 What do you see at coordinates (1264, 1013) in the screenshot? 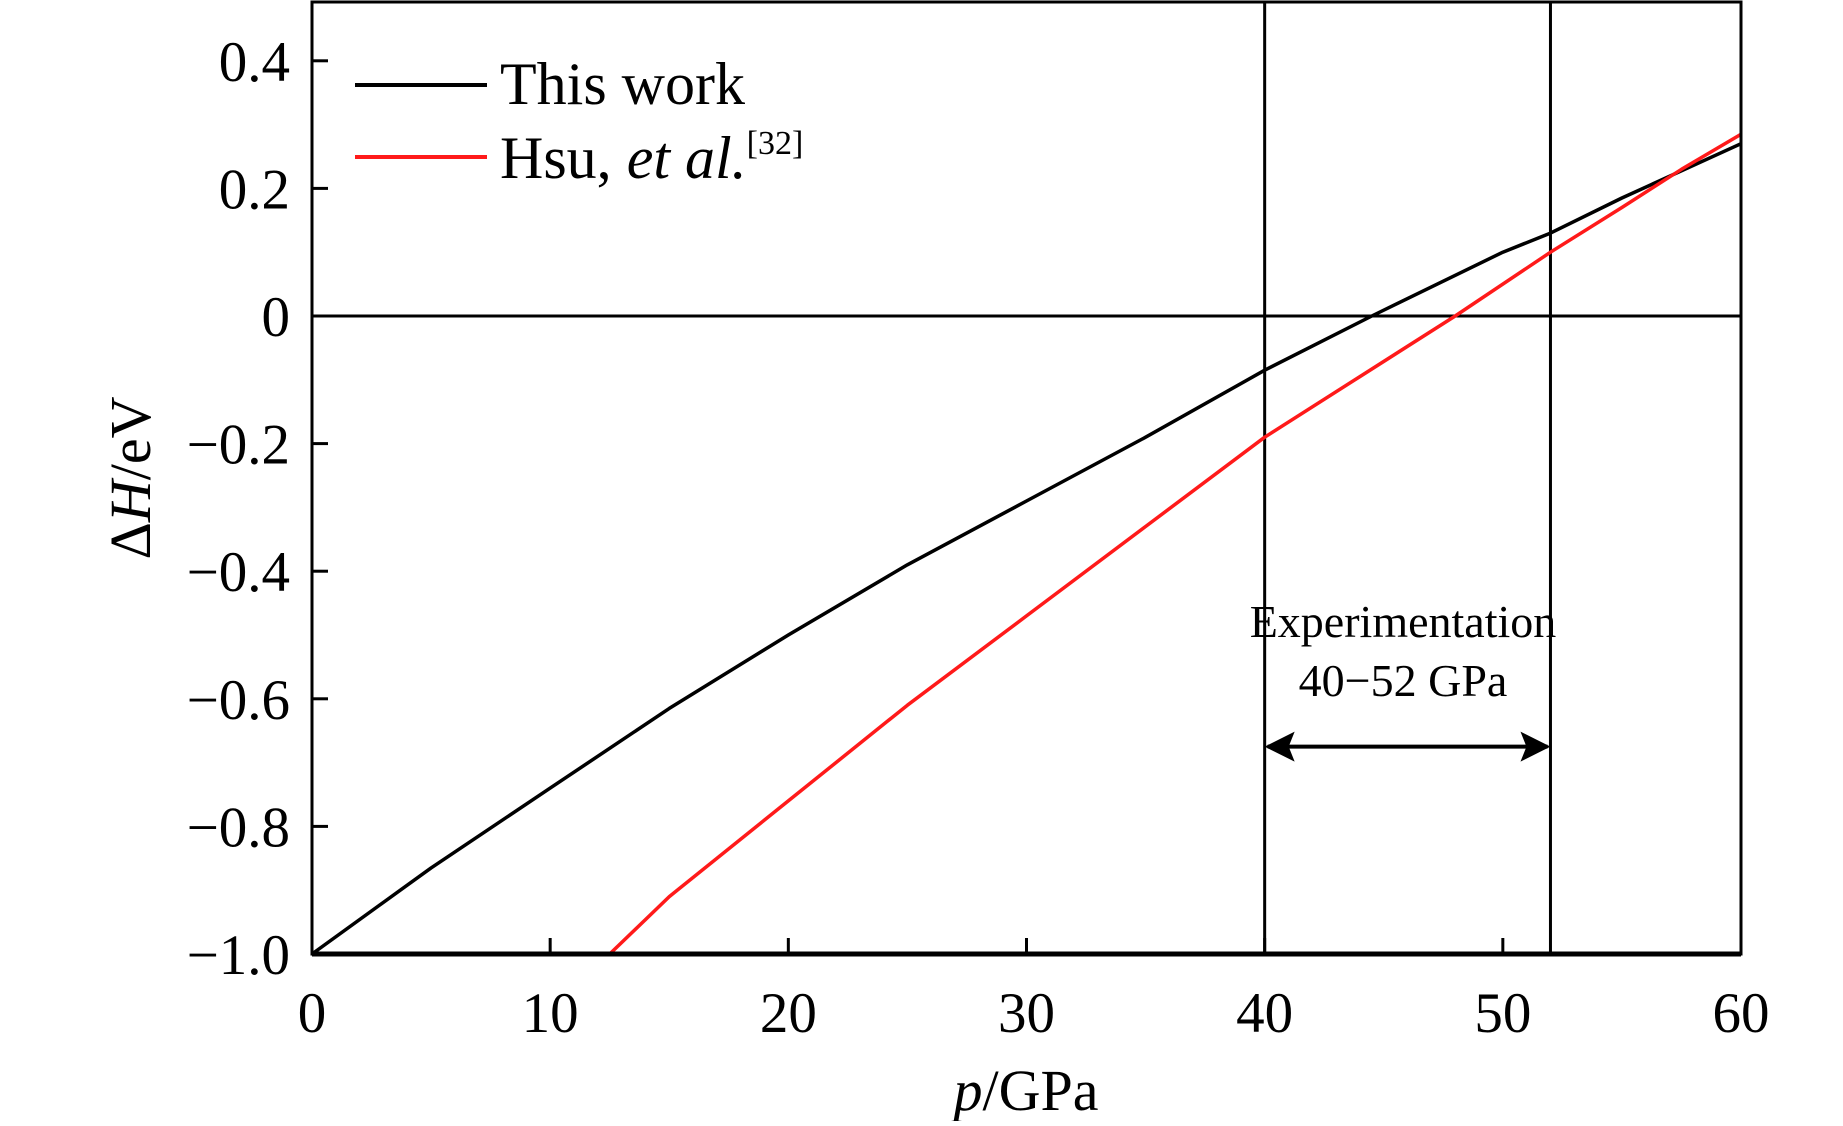
I see `x-tick-label: 40` at bounding box center [1264, 1013].